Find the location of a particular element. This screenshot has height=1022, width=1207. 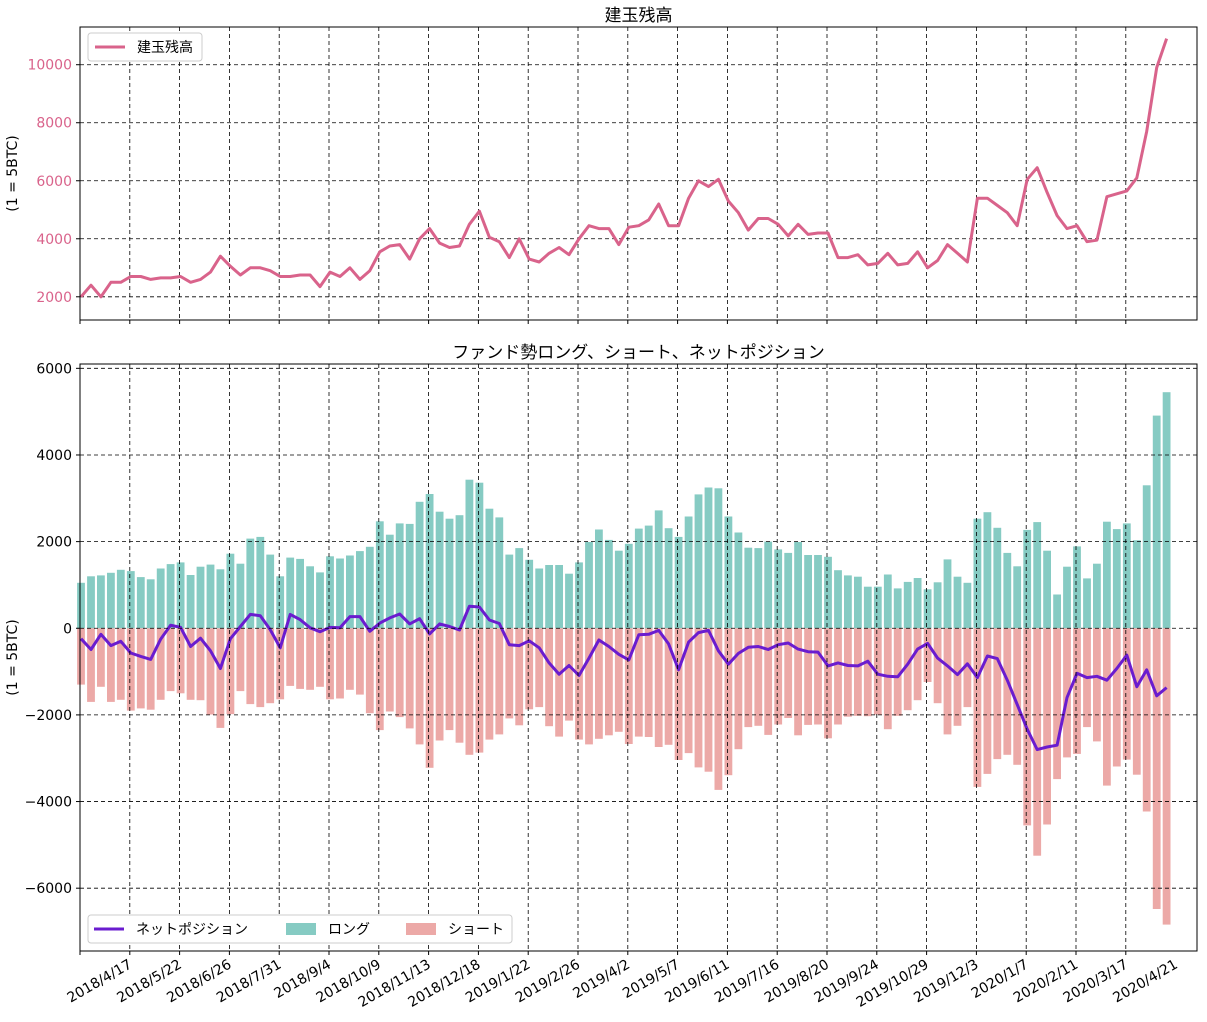

y-tick-label: 6000 is located at coordinates (54, 369).